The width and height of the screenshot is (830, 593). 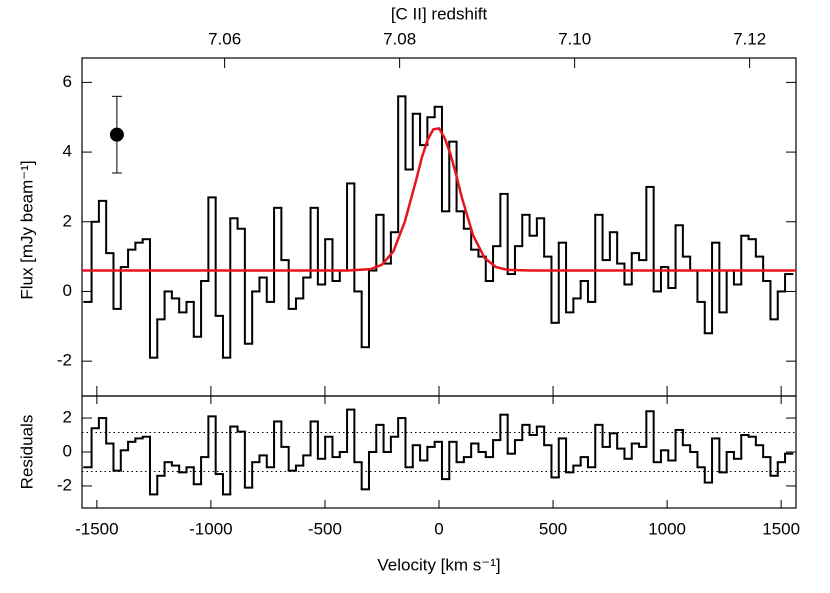 I want to click on x-tick-label: 1000, so click(x=667, y=528).